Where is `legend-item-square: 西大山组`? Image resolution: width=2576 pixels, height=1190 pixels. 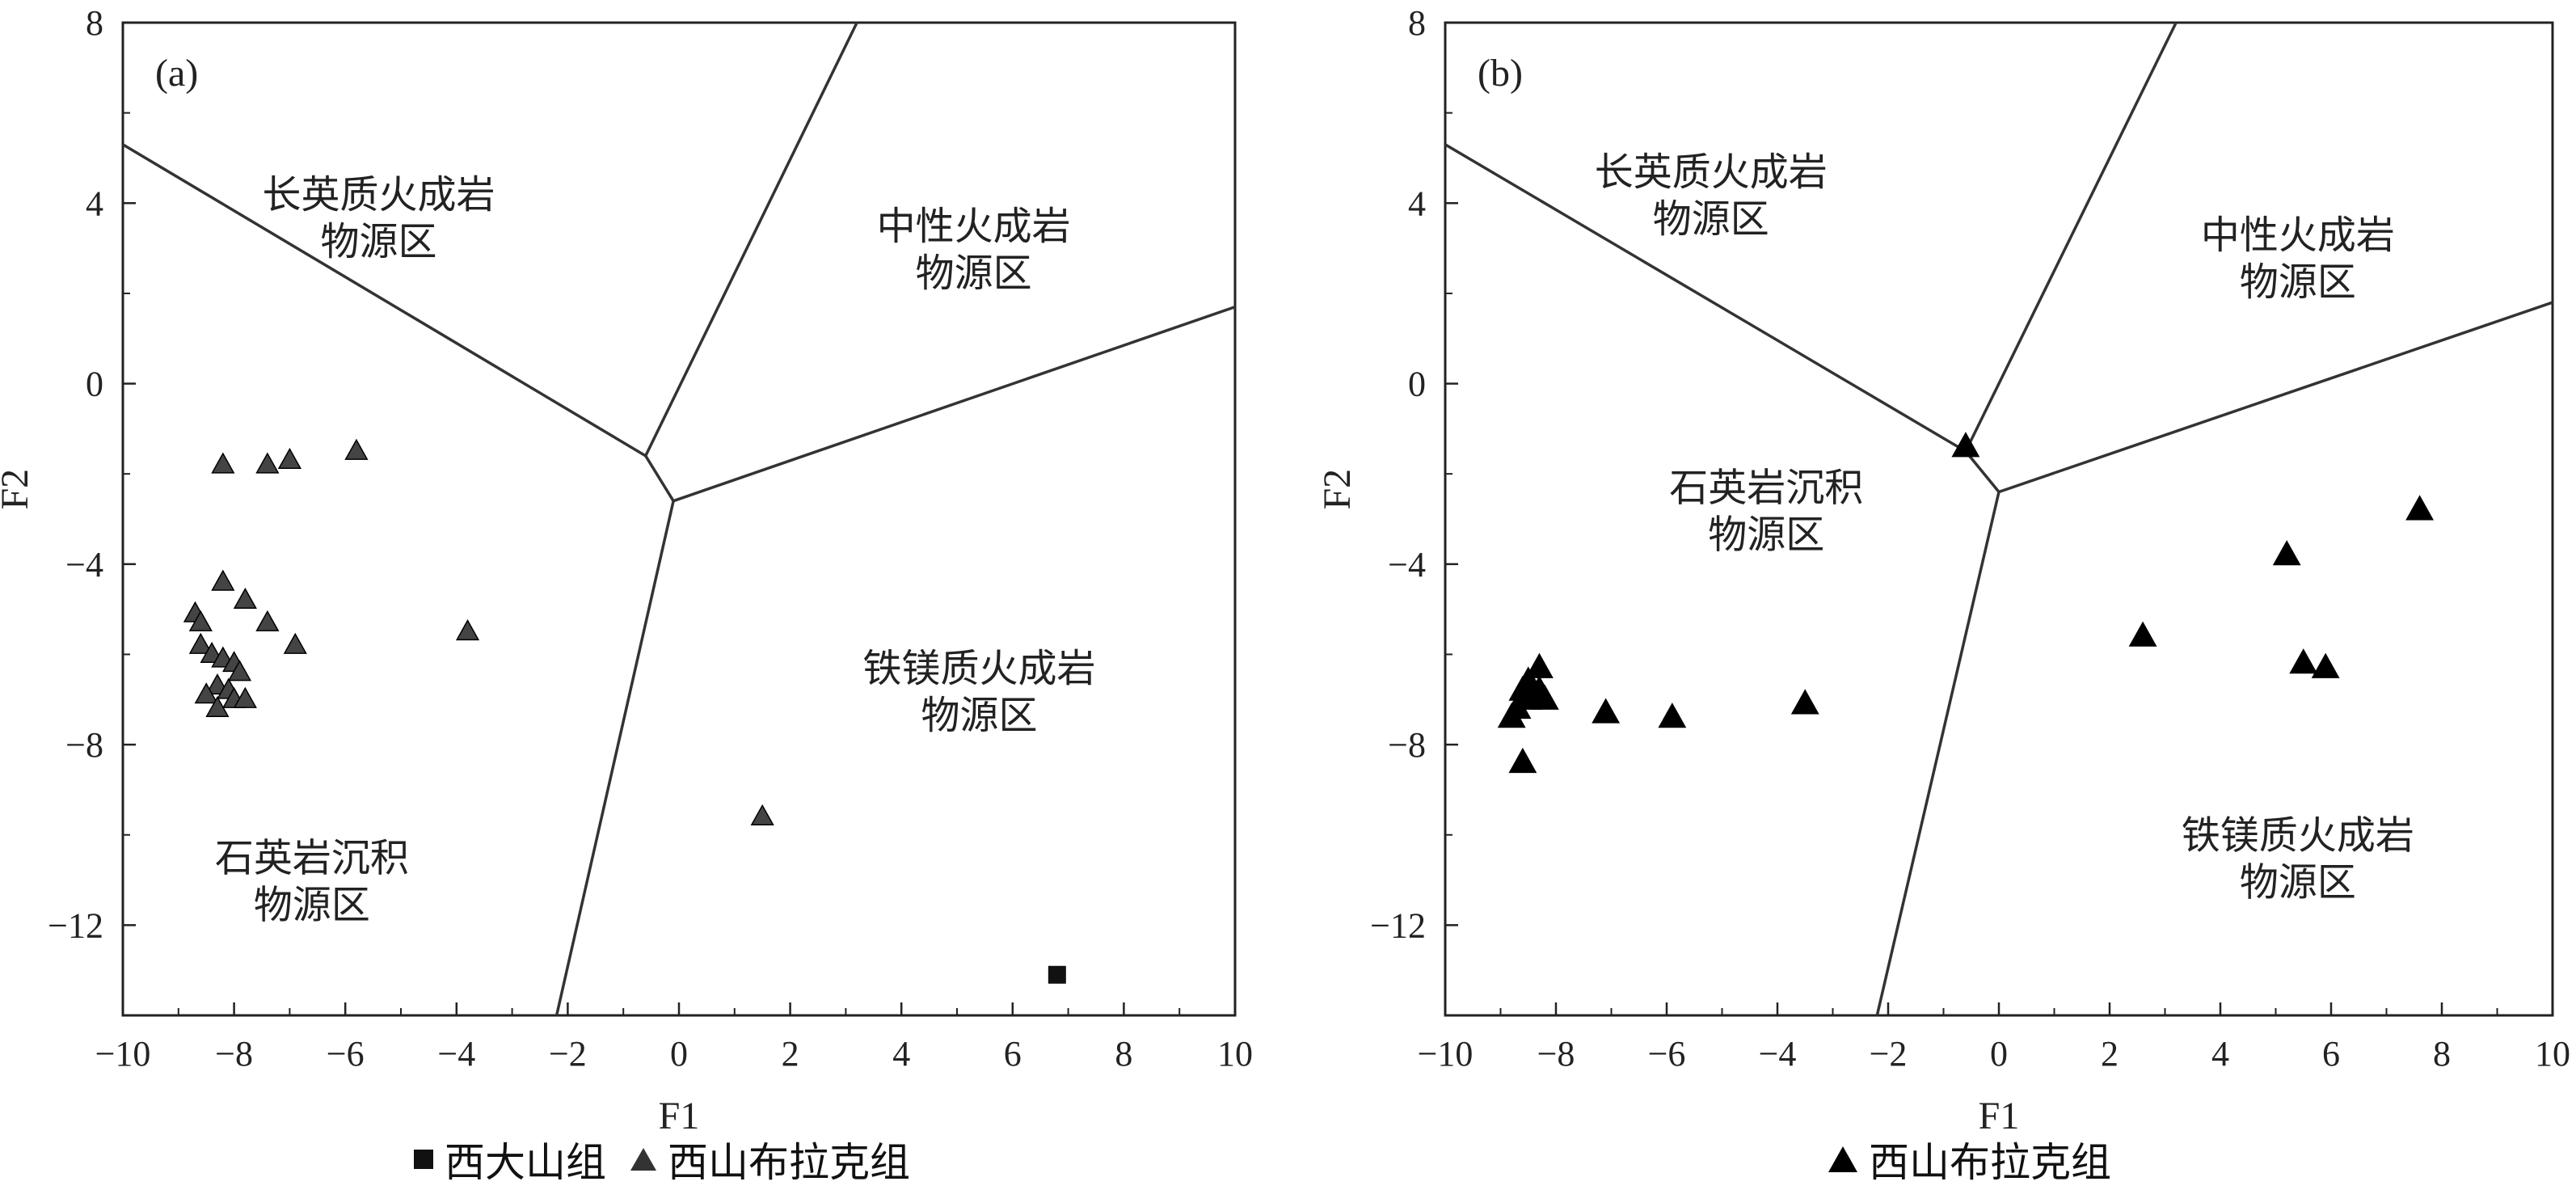
legend-item-square: 西大山组 is located at coordinates (510, 1159).